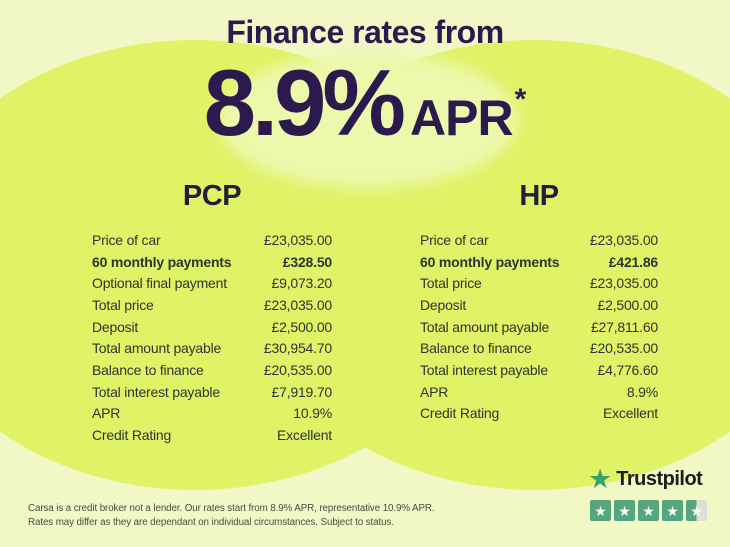 The height and width of the screenshot is (547, 730). I want to click on table-row: Total interest payable £4,776.60, so click(539, 370).